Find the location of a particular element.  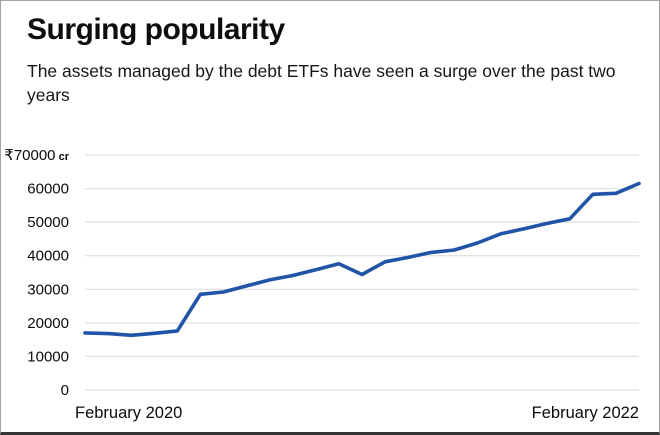

y-axis-tick-label: 60000 is located at coordinates (48, 189).